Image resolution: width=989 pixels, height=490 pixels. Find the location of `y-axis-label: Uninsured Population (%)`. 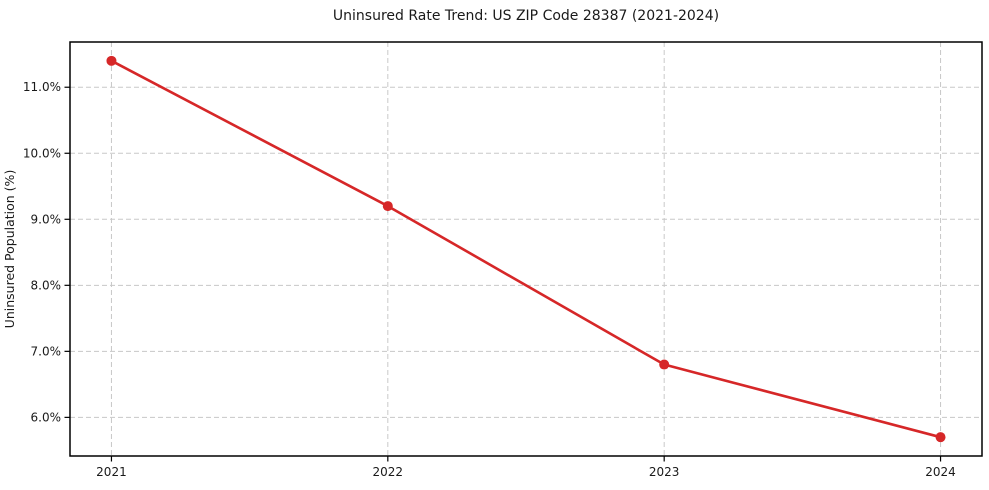

y-axis-label: Uninsured Population (%) is located at coordinates (9, 249).